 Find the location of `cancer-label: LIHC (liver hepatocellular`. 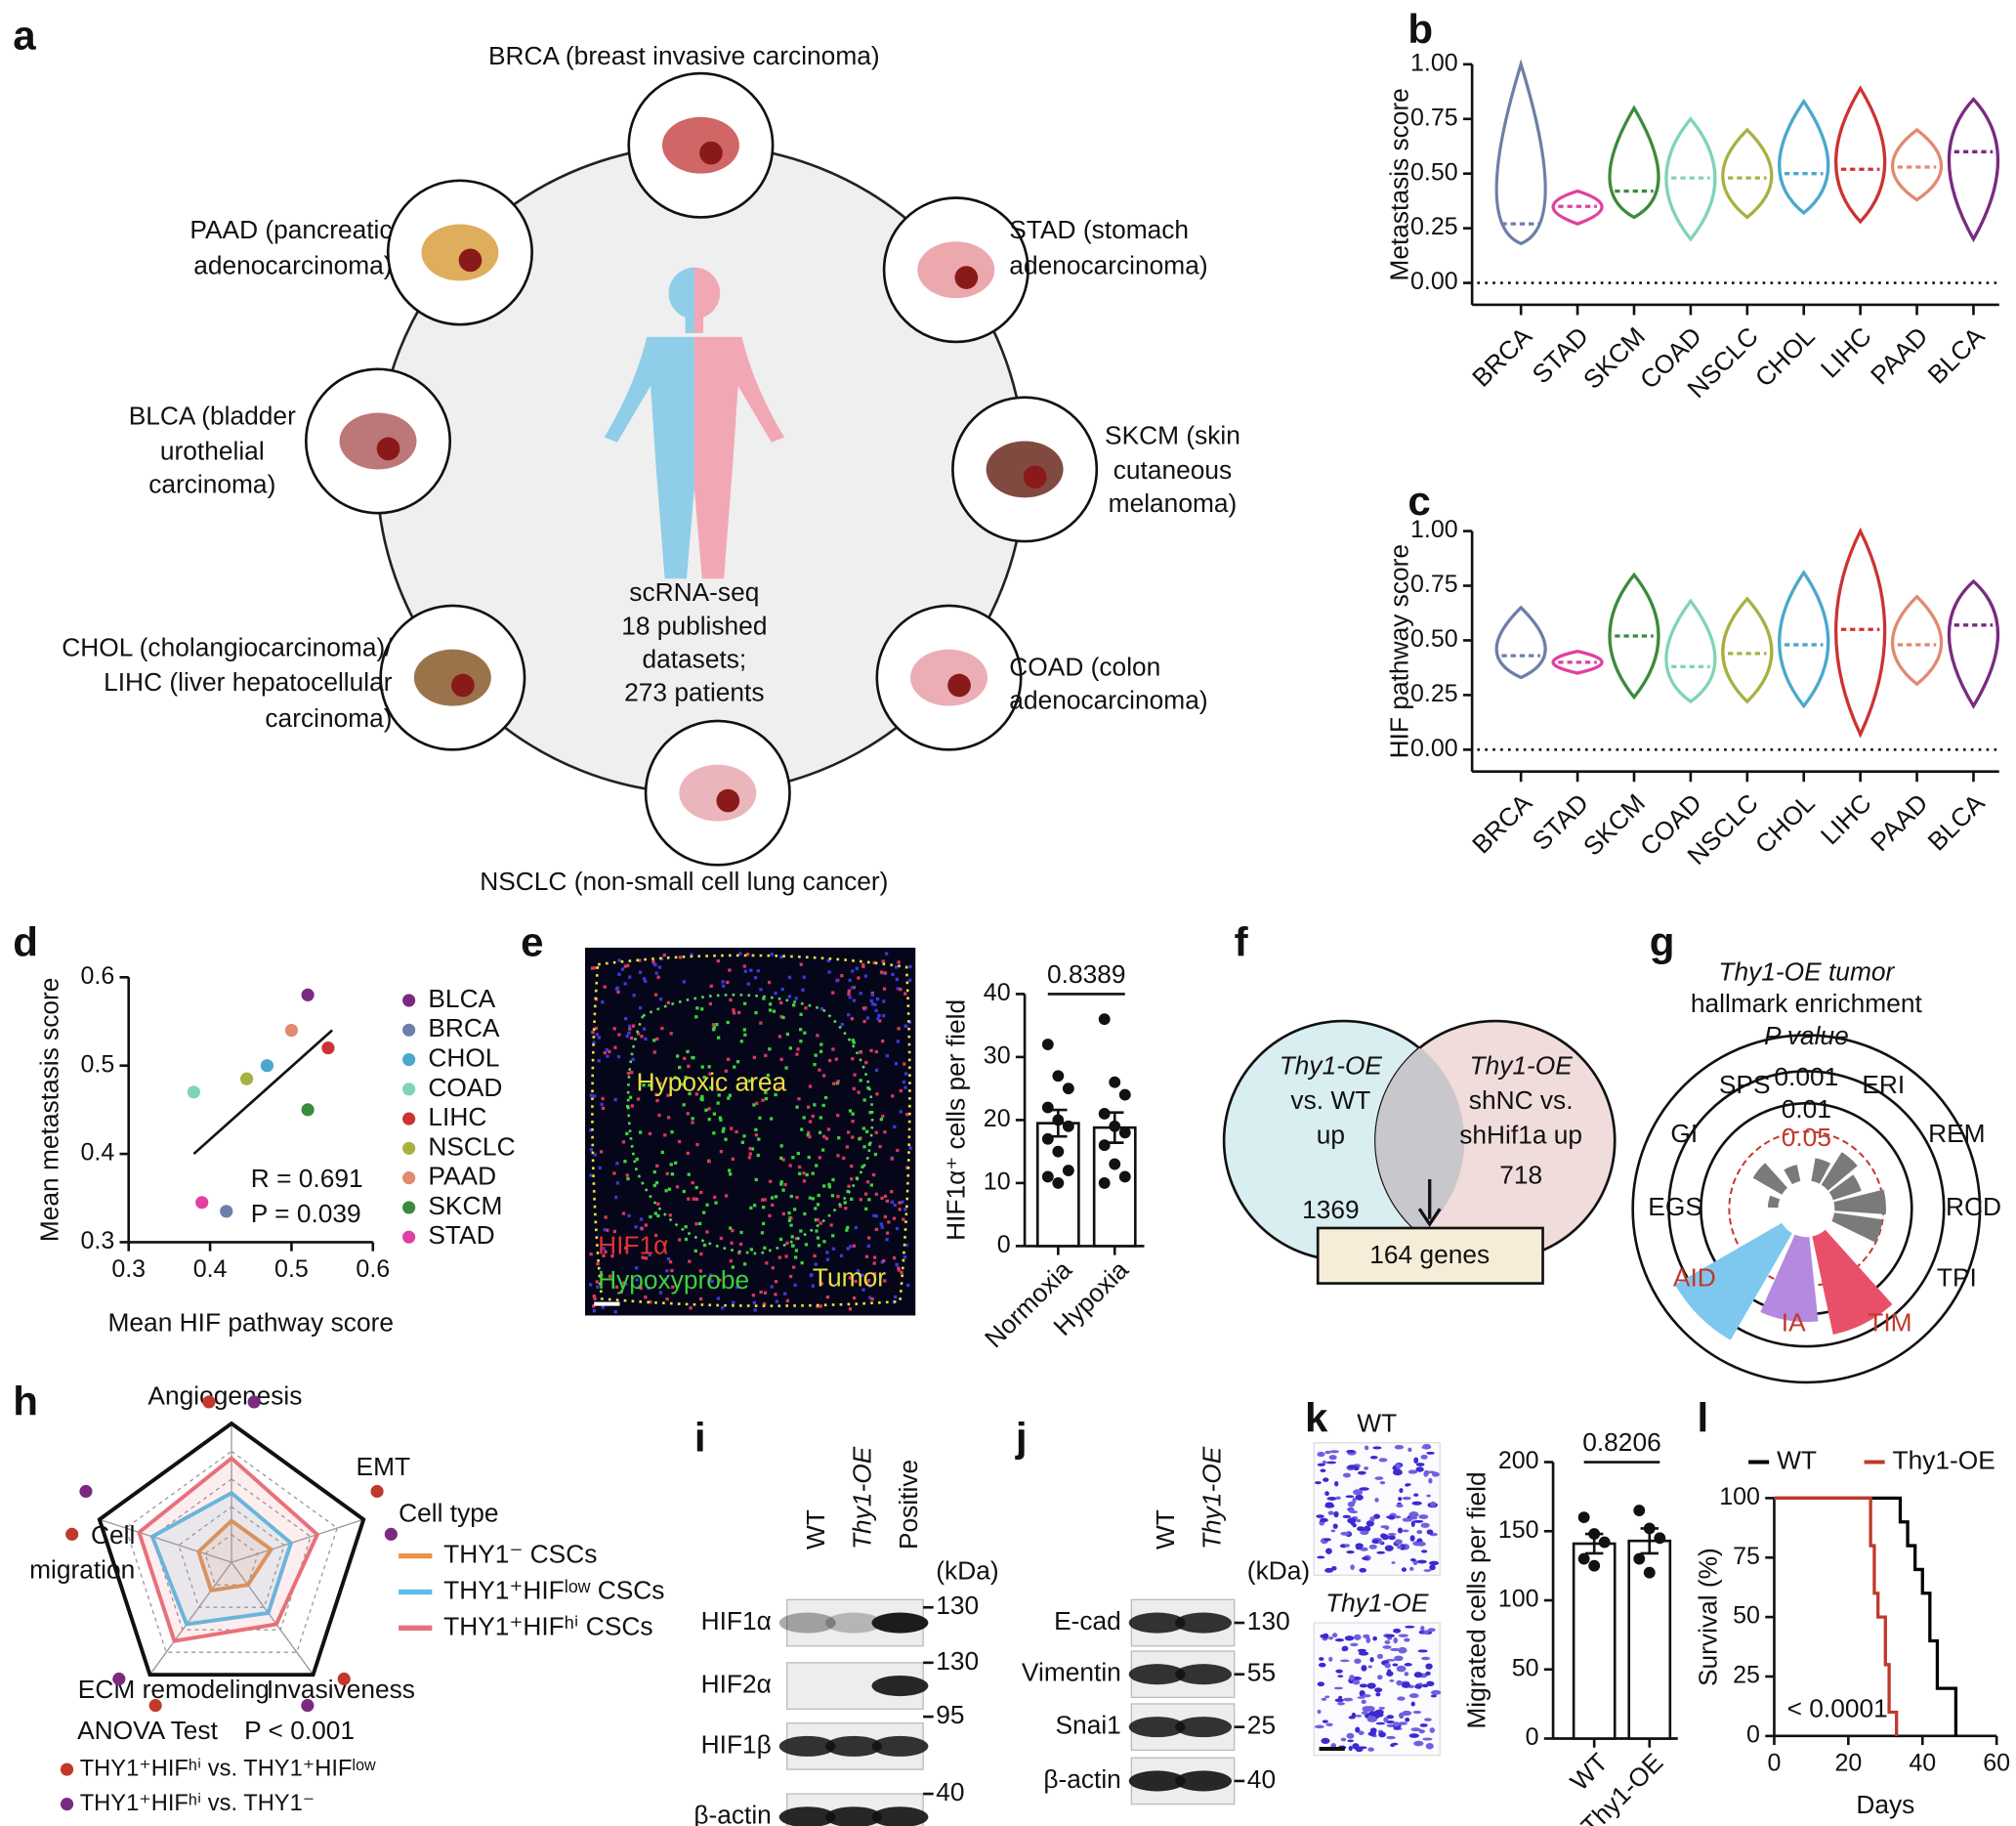

cancer-label: LIHC (liver hepatocellular is located at coordinates (248, 682).